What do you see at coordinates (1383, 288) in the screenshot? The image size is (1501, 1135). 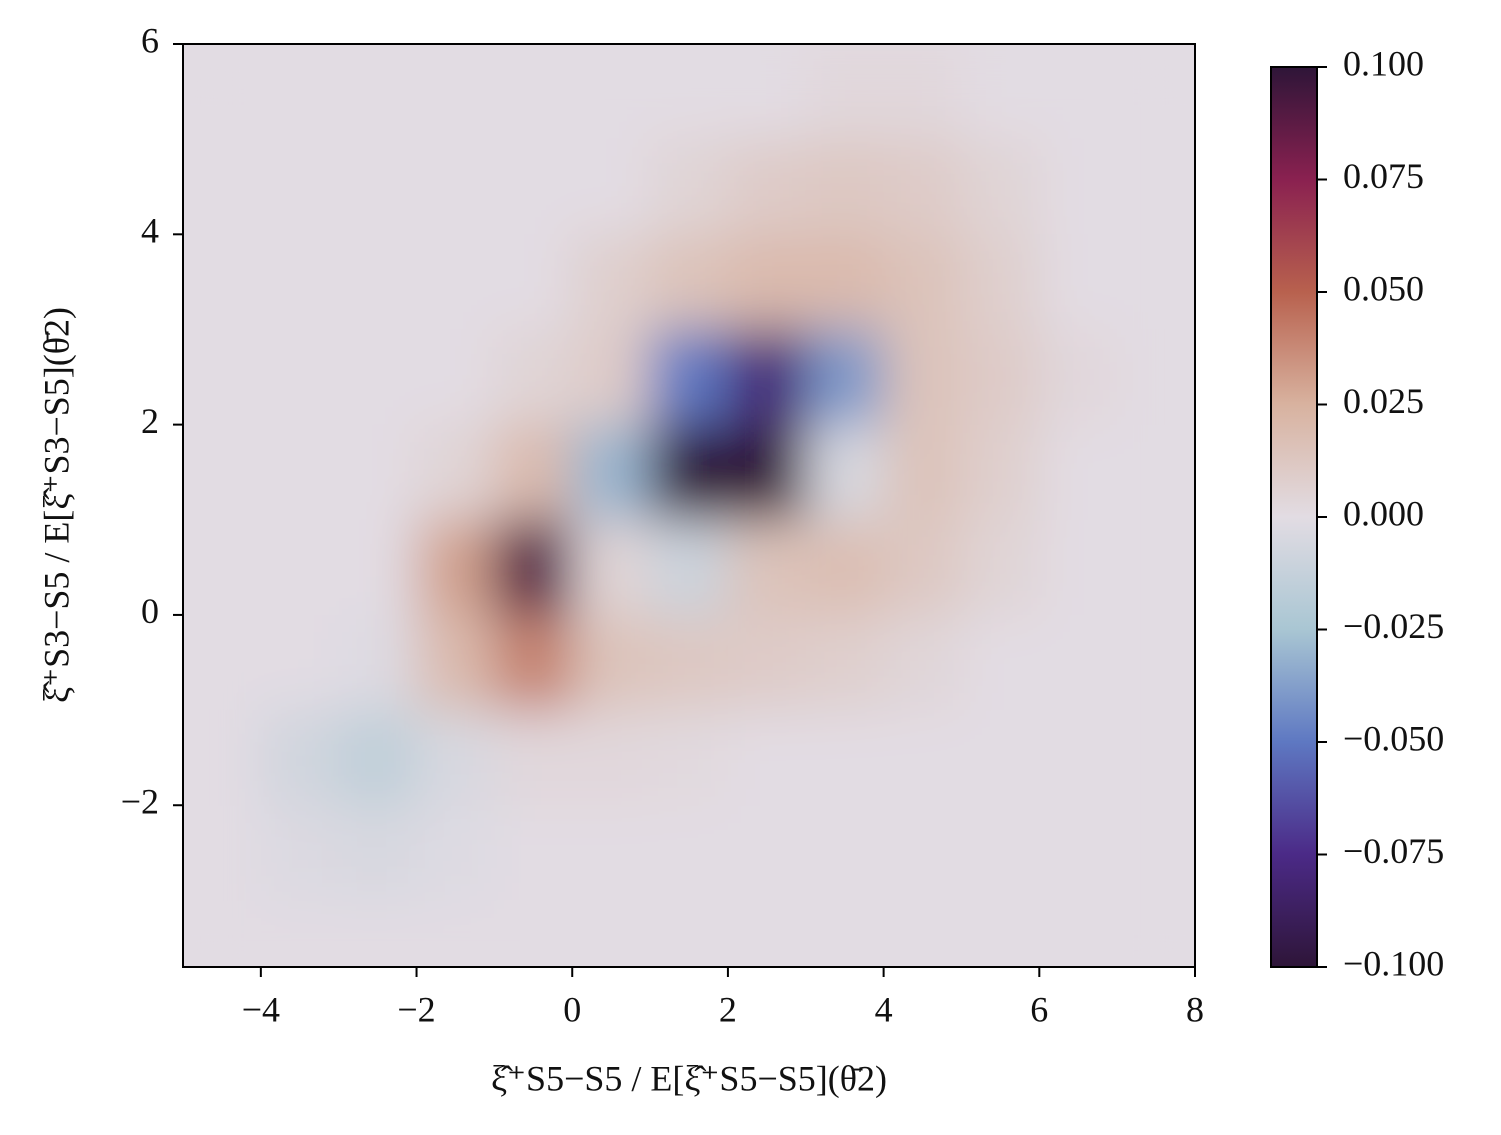 I see `colorbar-tick-label: 0.050` at bounding box center [1383, 288].